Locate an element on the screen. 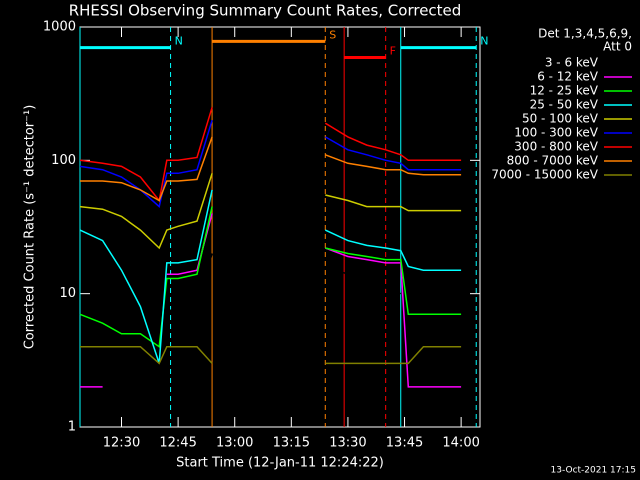  legend-label: 3 - 6 keV is located at coordinates (572, 63).